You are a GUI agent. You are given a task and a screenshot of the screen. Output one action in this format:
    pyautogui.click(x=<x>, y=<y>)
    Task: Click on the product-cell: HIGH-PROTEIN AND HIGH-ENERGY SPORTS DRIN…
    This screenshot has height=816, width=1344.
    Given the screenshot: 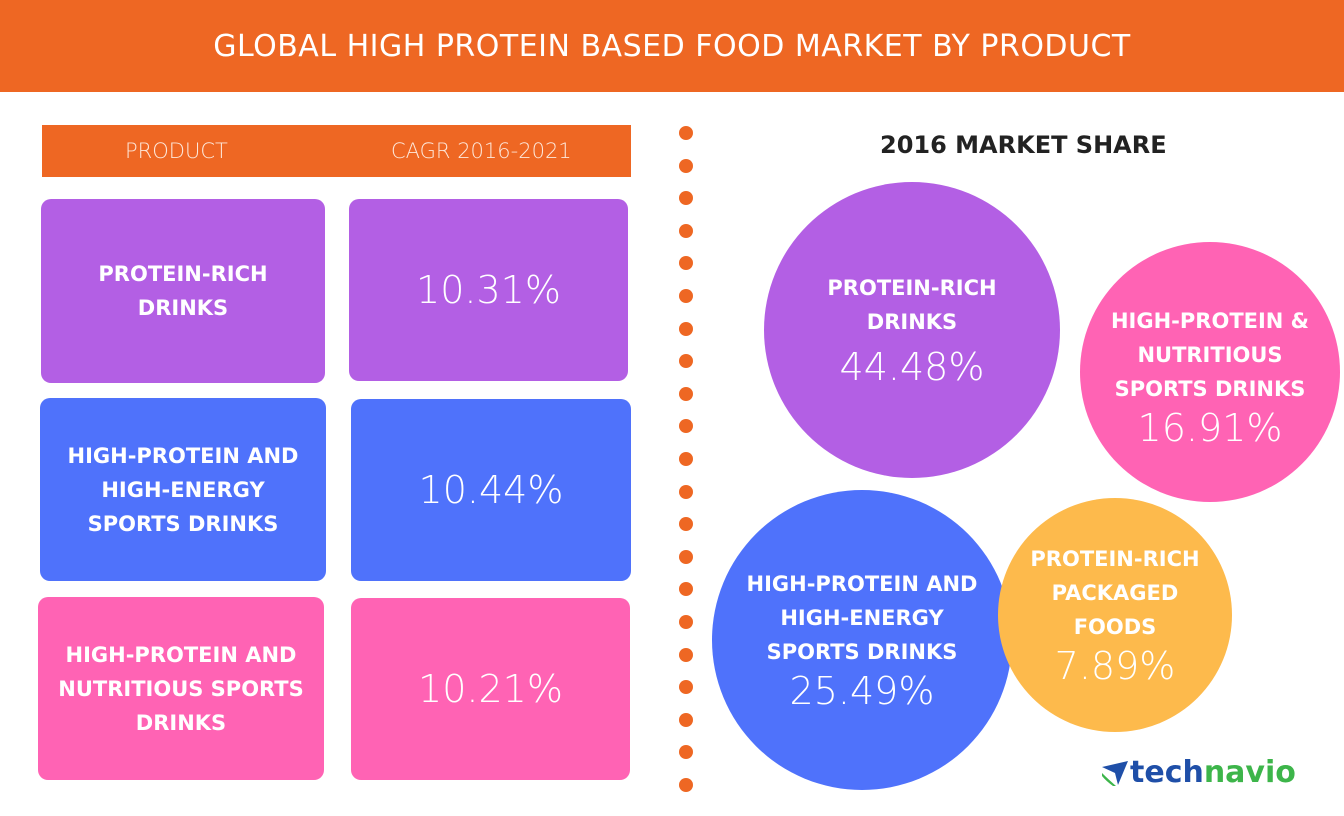 What is the action you would take?
    pyautogui.click(x=183, y=489)
    